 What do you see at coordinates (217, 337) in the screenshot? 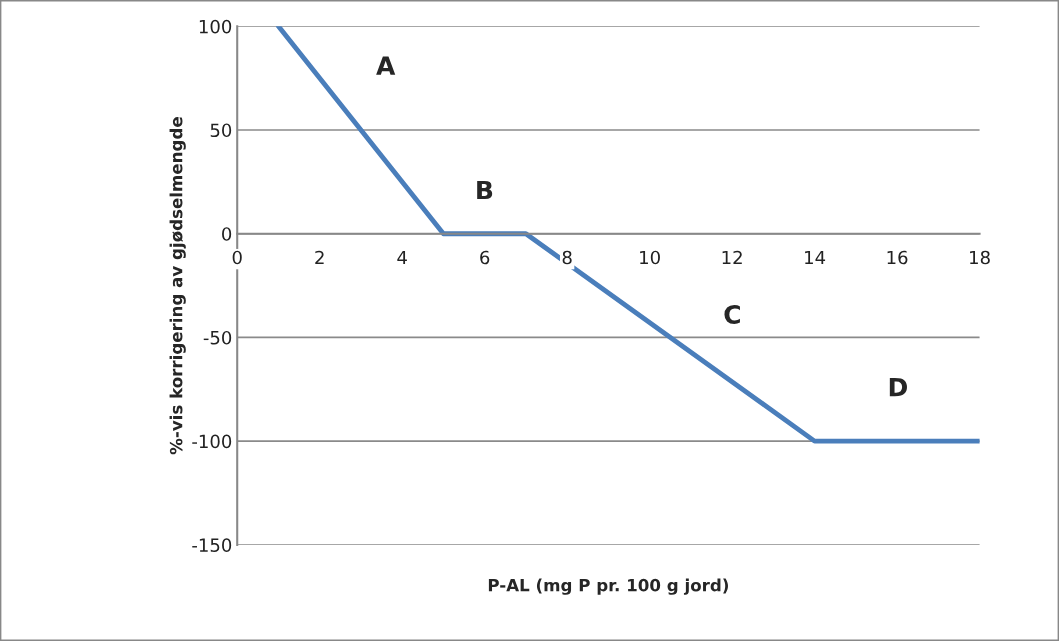
I see `y-tick-label: -50` at bounding box center [217, 337].